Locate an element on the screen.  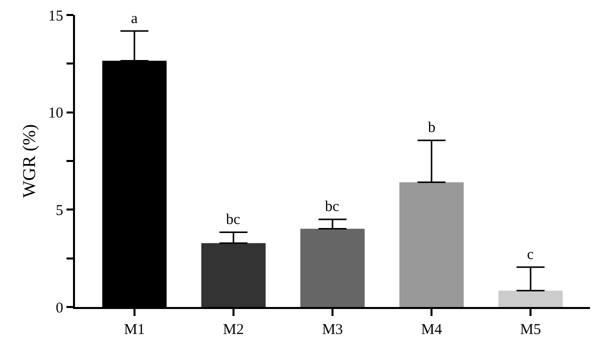
x-tick-label: M3 is located at coordinates (332, 330).